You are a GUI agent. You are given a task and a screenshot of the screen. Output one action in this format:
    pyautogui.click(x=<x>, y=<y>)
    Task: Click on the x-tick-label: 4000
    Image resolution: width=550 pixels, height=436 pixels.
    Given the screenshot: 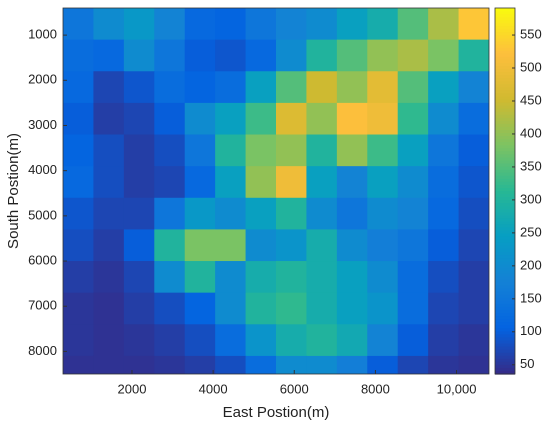 What is the action you would take?
    pyautogui.click(x=213, y=388)
    